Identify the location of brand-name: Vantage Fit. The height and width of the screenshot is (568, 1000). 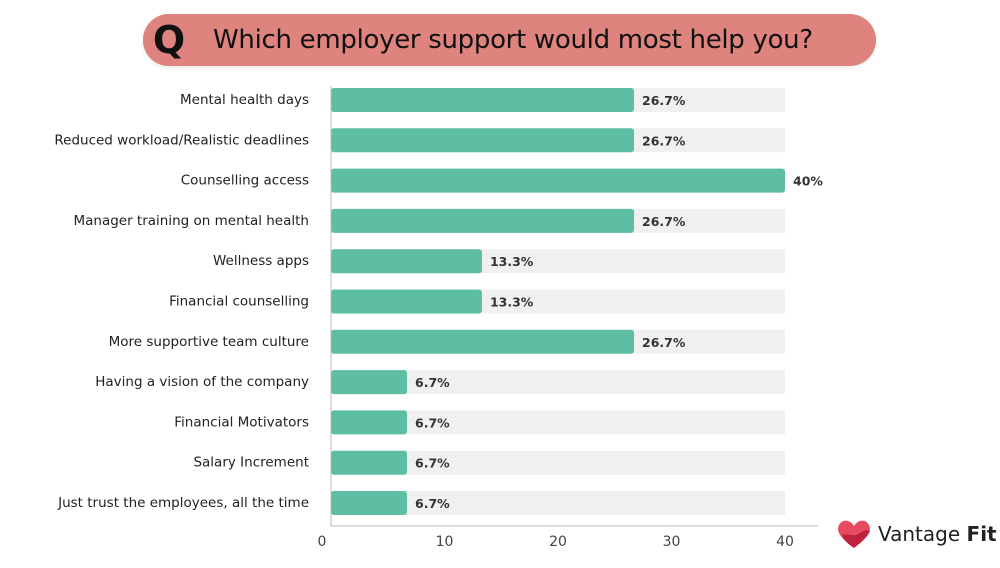
(937, 534).